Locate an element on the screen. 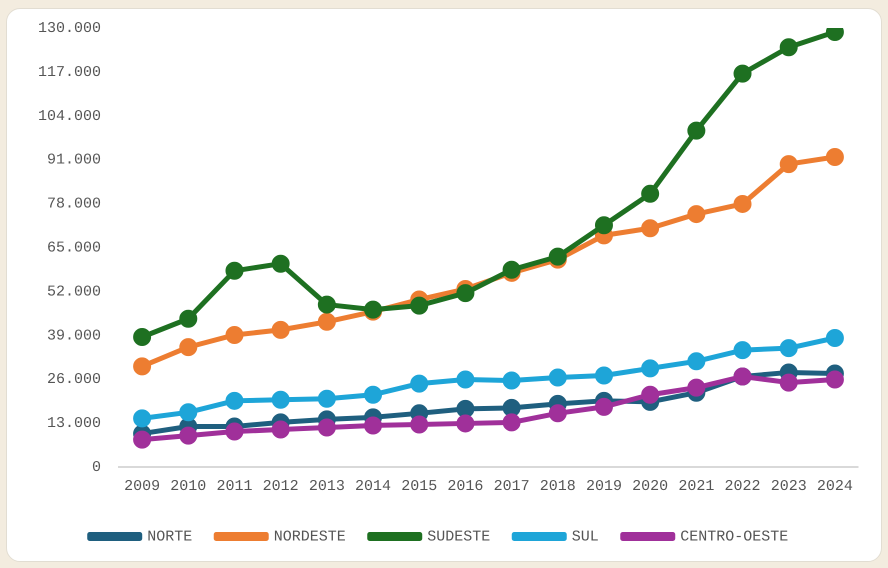 The height and width of the screenshot is (568, 888). x-tick-label: 2014 is located at coordinates (373, 486).